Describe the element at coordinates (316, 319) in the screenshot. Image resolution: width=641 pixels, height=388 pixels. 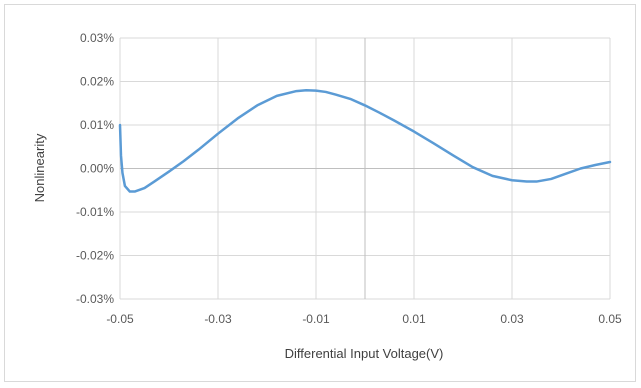
I see `x-tick-label: -0.01` at that location.